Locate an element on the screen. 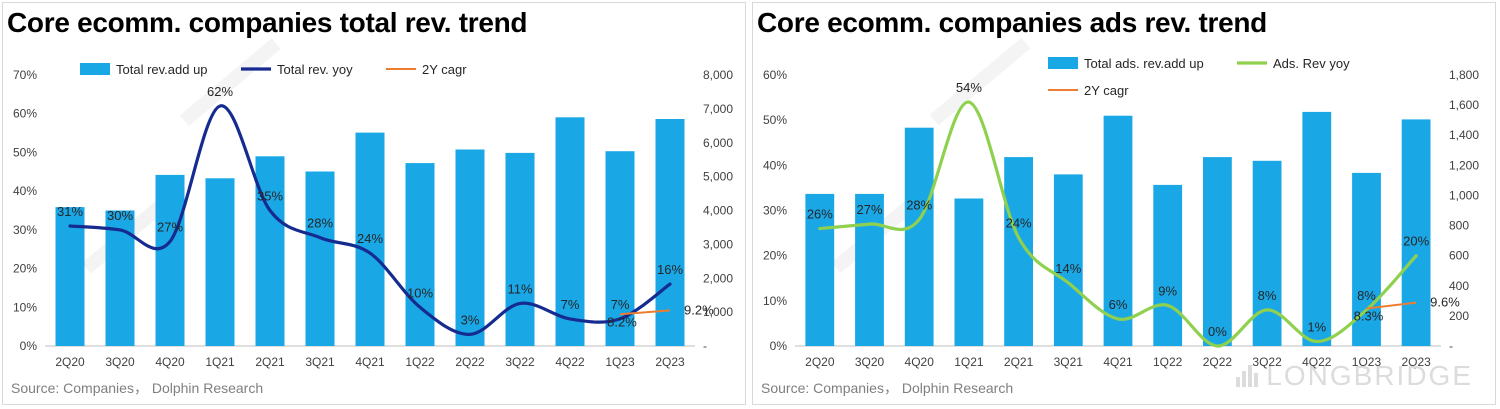 The image size is (1500, 409). right-y-left-tick-label: 30% is located at coordinates (775, 211).